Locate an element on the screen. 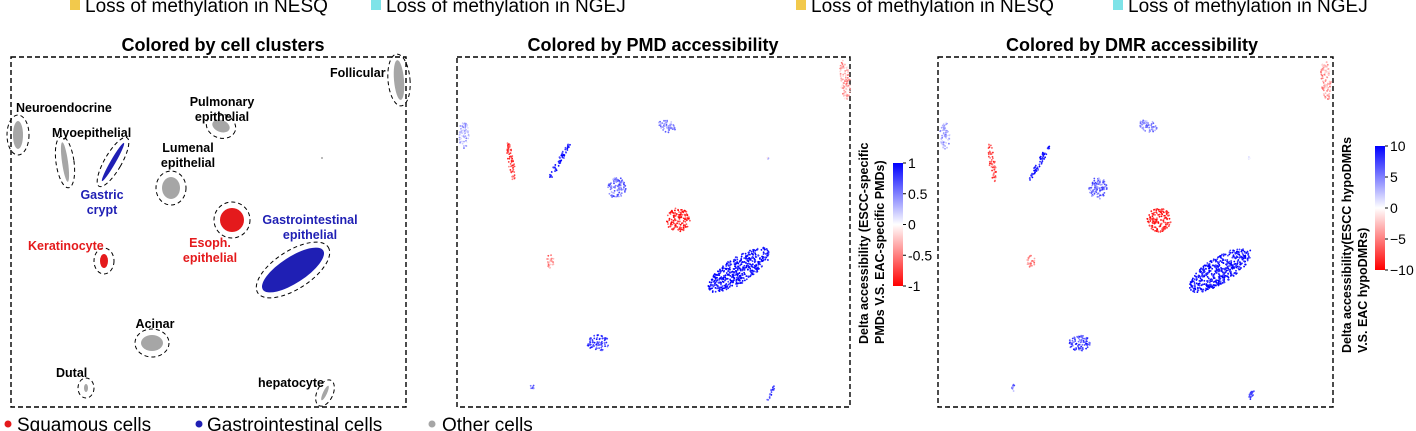 The width and height of the screenshot is (1416, 431). cluster-label: Gastrointestinal epithelial is located at coordinates (309, 227).